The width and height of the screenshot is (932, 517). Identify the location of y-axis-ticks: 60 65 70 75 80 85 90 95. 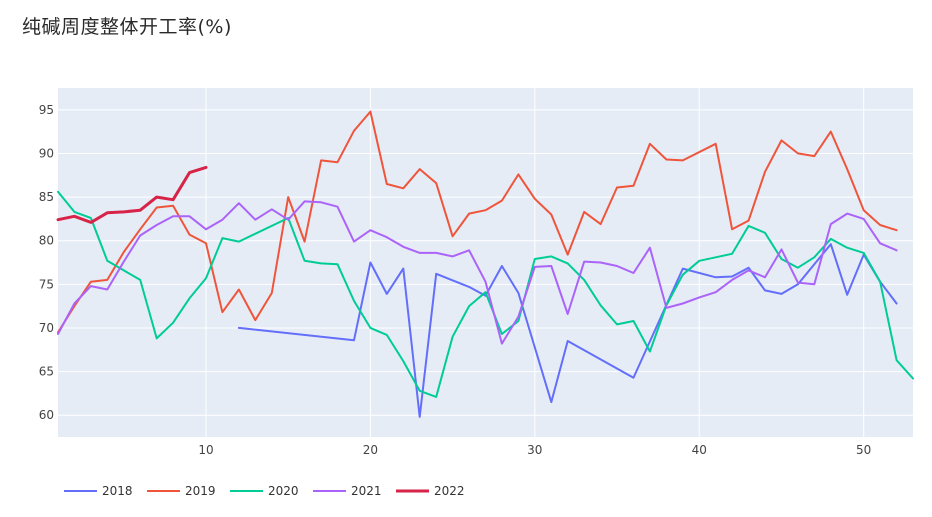
(46, 262).